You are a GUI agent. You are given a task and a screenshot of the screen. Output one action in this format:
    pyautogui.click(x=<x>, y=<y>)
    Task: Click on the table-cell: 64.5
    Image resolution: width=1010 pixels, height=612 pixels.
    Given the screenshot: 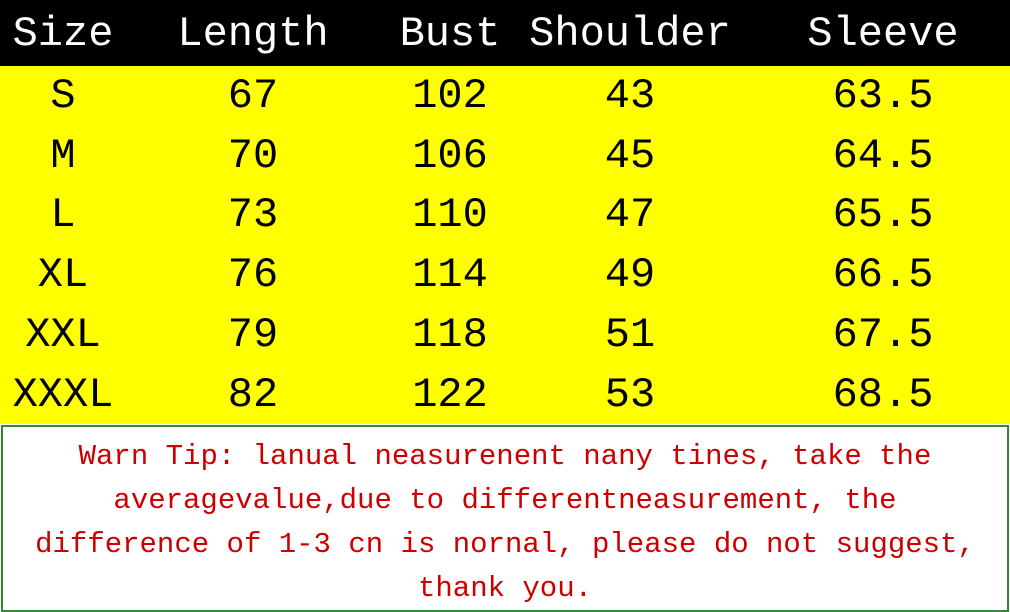 What is the action you would take?
    pyautogui.click(x=883, y=155)
    